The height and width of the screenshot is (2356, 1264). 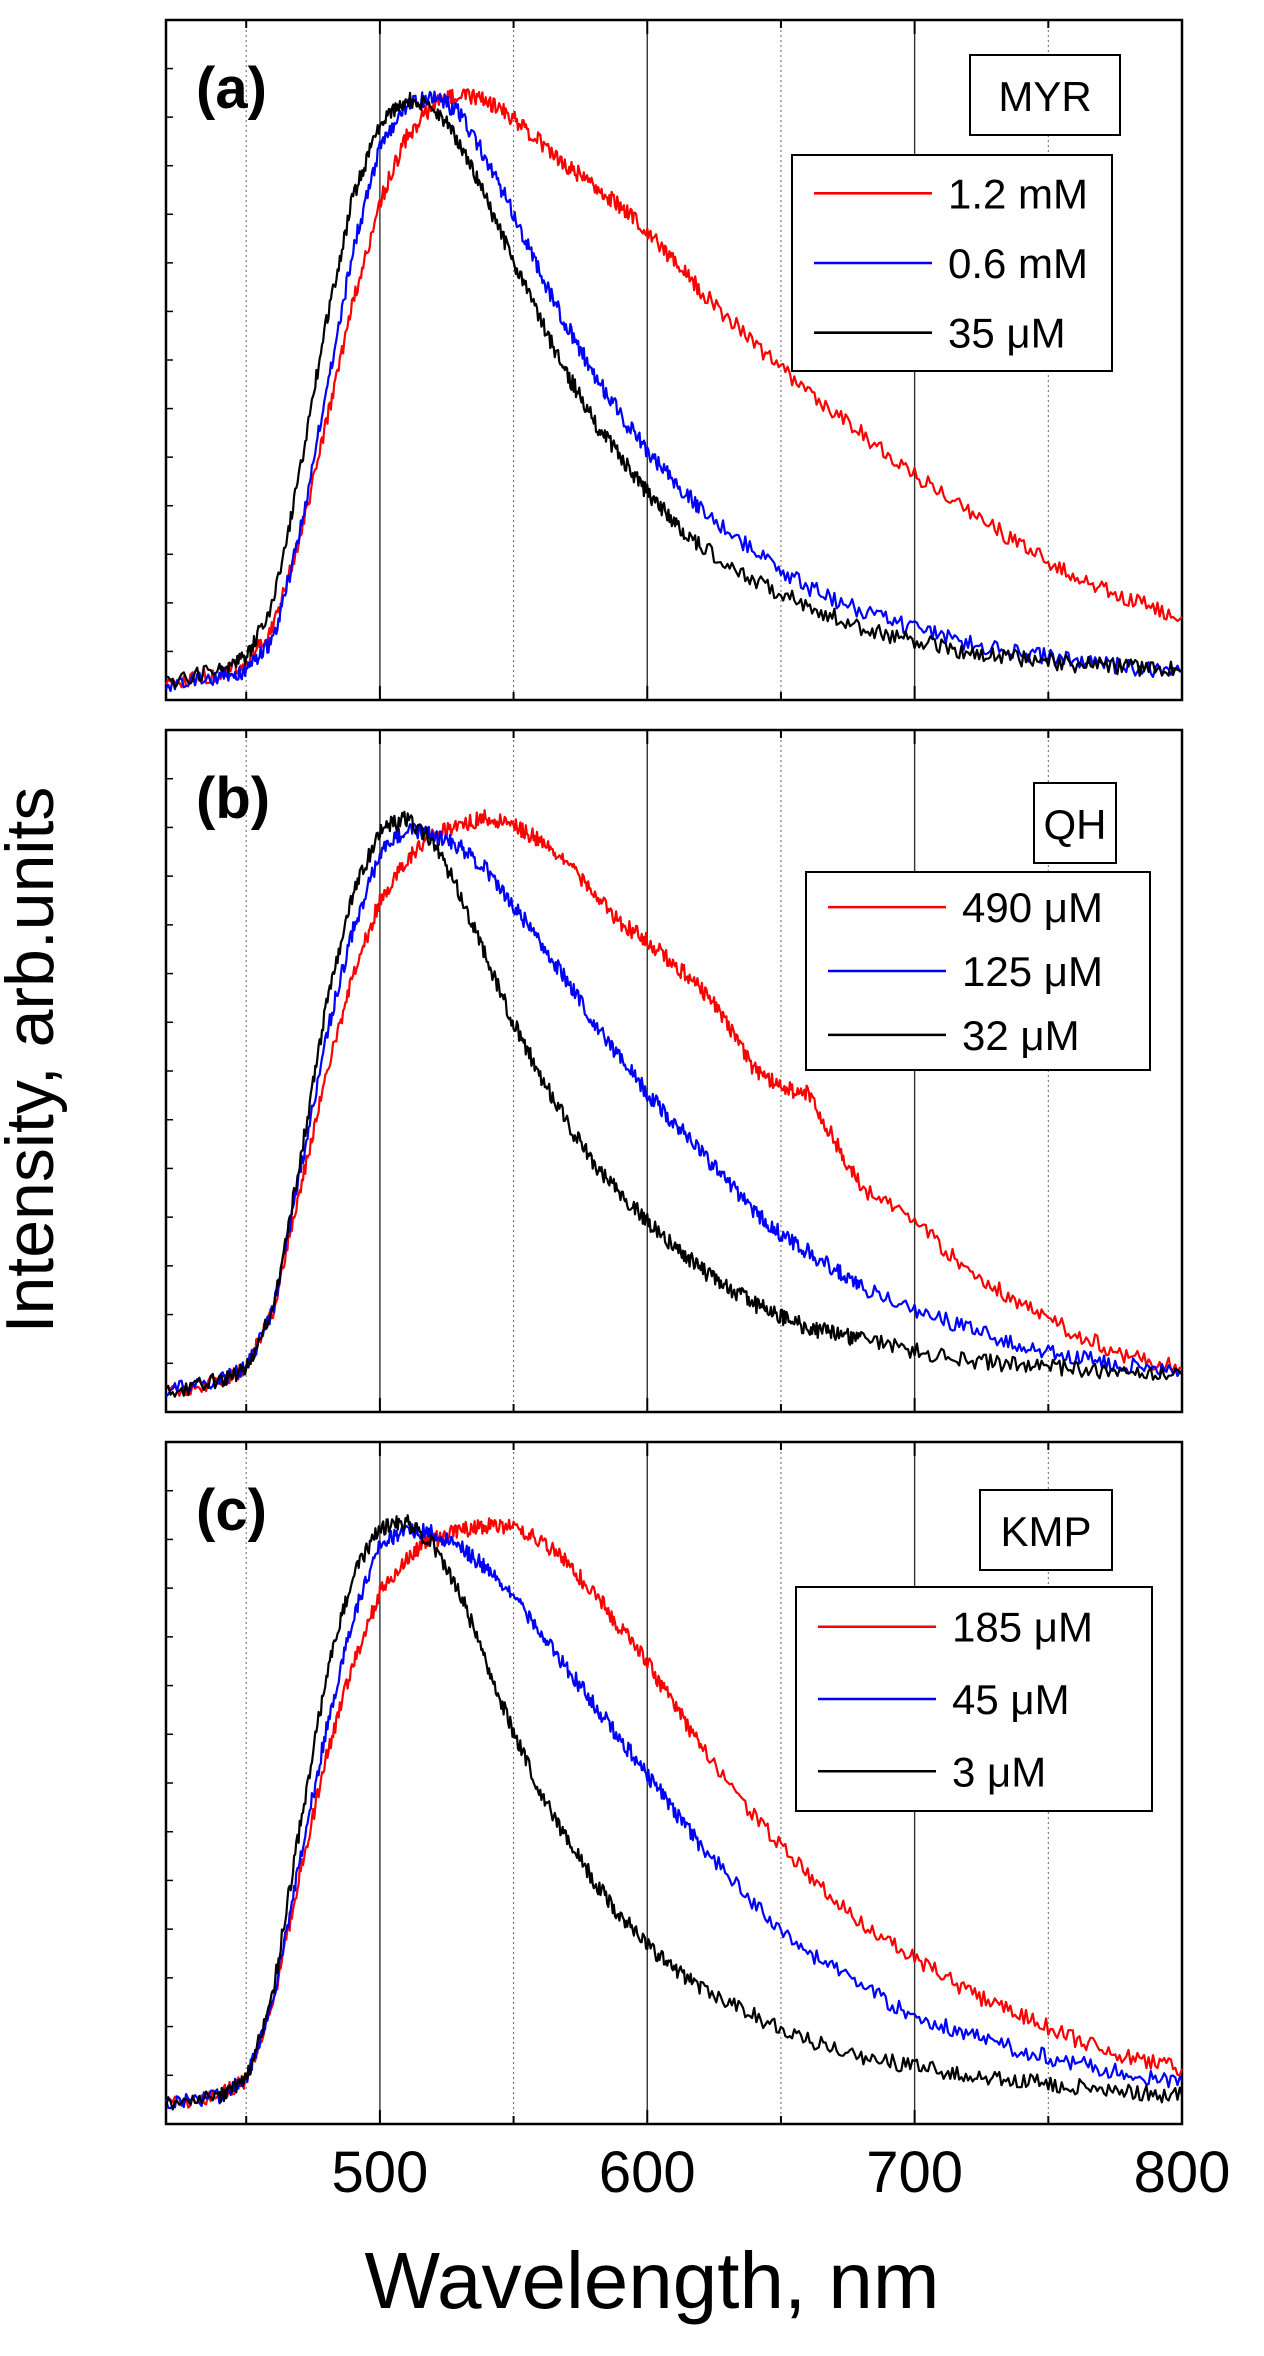 I want to click on legend-label: 185 μM, so click(x=1022, y=1627).